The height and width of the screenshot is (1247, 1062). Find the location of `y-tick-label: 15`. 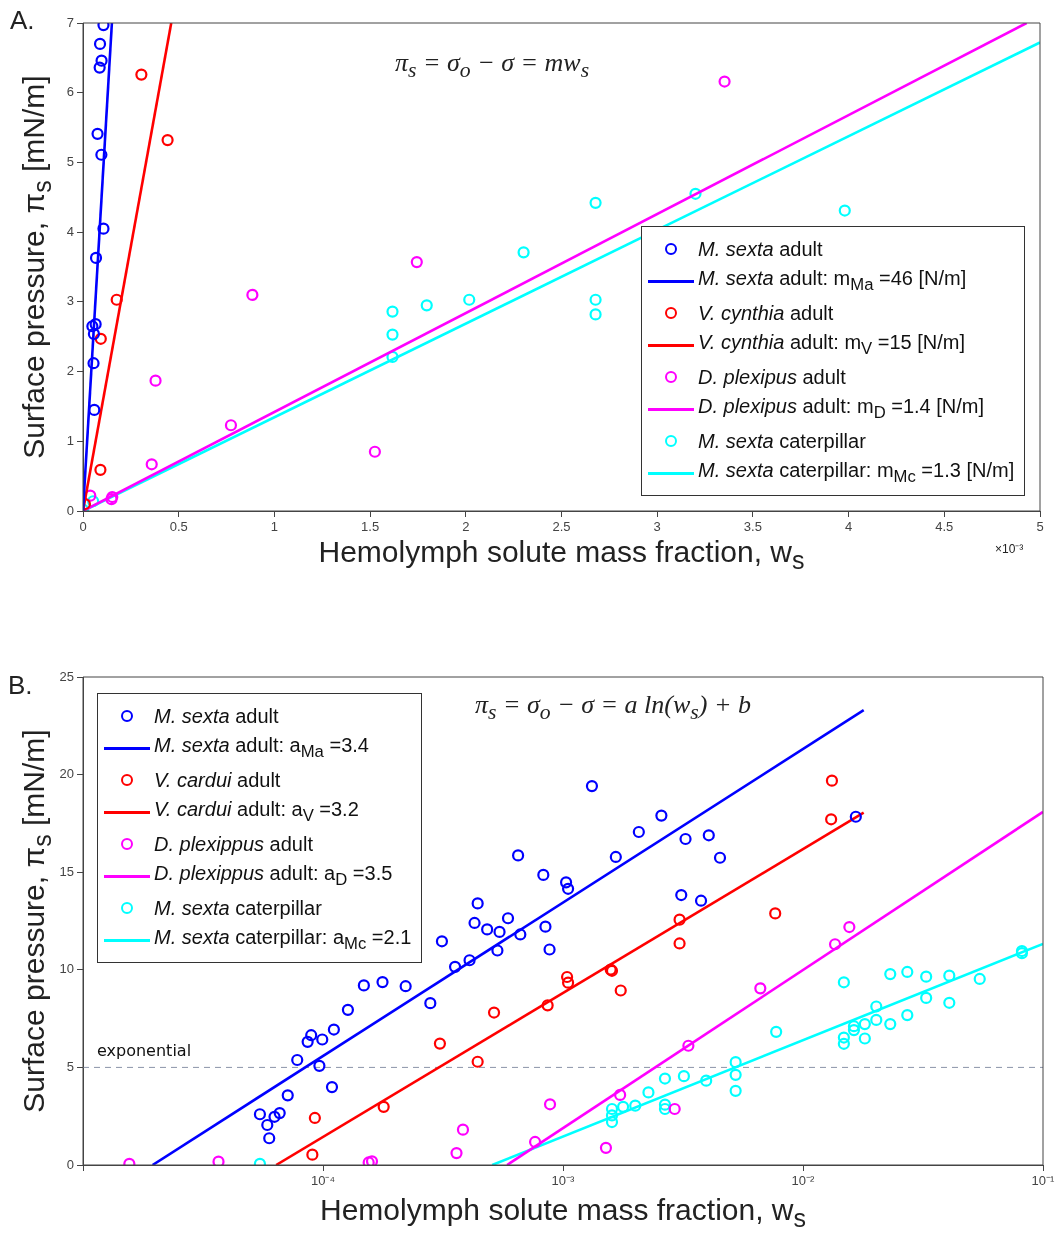

y-tick-label: 15 is located at coordinates (66, 871).